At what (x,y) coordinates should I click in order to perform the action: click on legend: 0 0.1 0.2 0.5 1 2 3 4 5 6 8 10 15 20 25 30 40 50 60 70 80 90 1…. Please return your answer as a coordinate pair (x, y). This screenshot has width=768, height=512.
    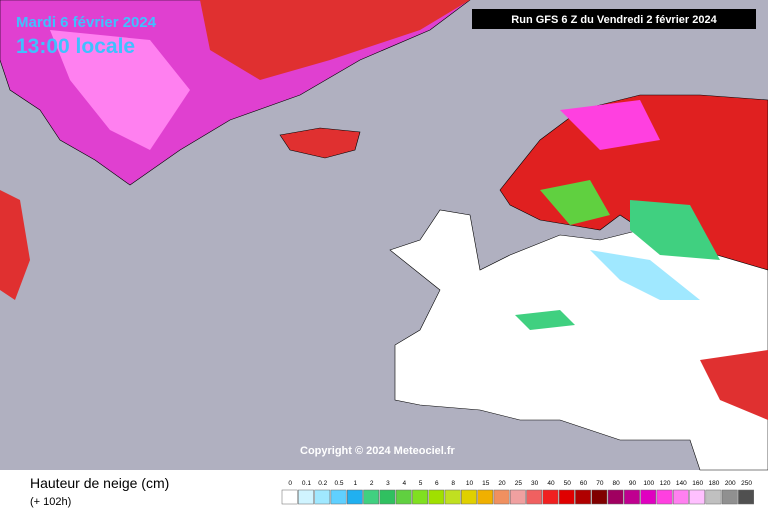
    Looking at the image, I should click on (517, 492).